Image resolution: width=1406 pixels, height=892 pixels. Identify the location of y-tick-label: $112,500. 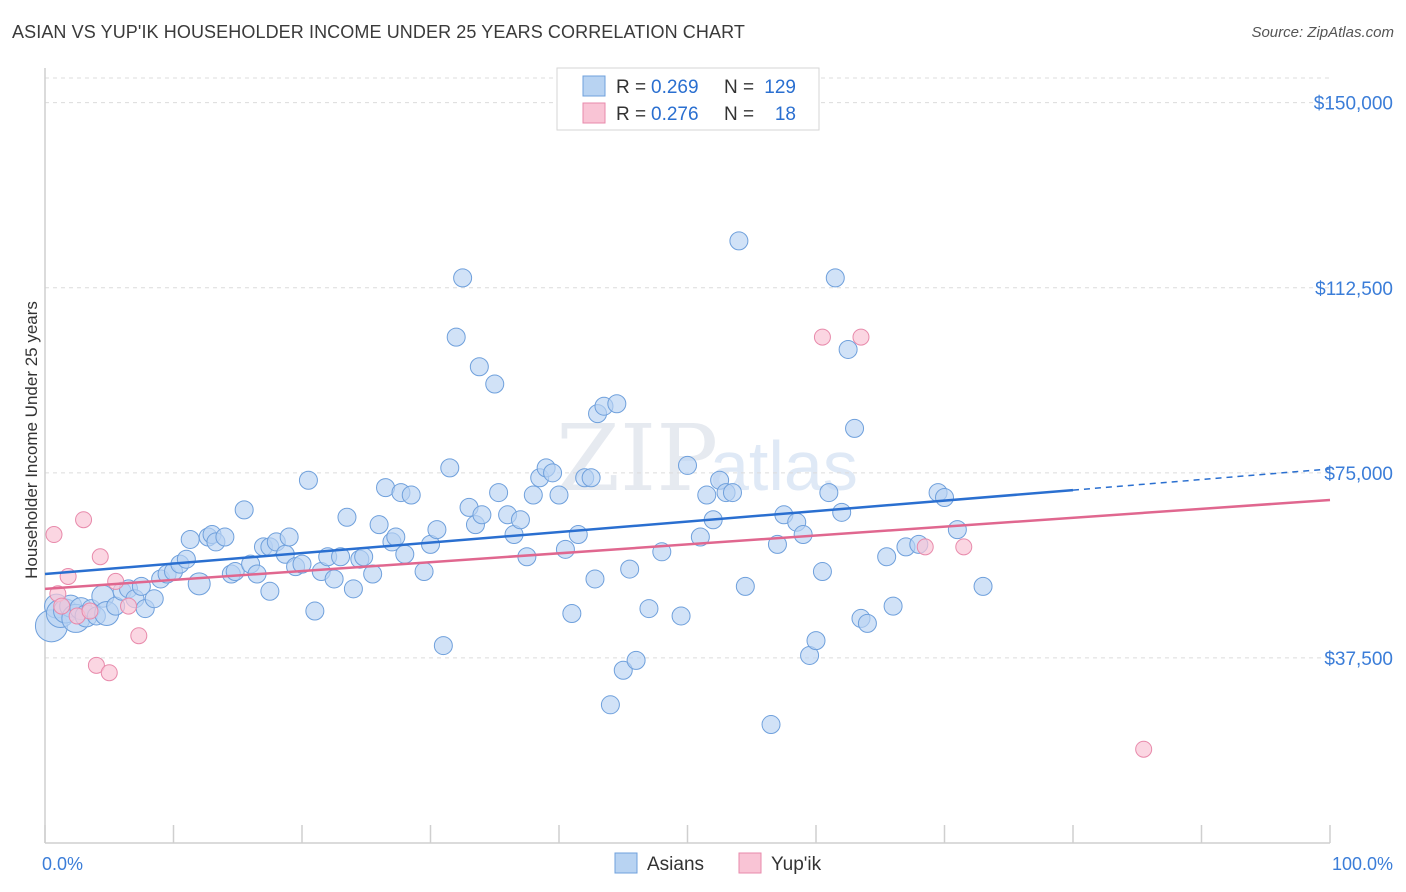
(1354, 289).